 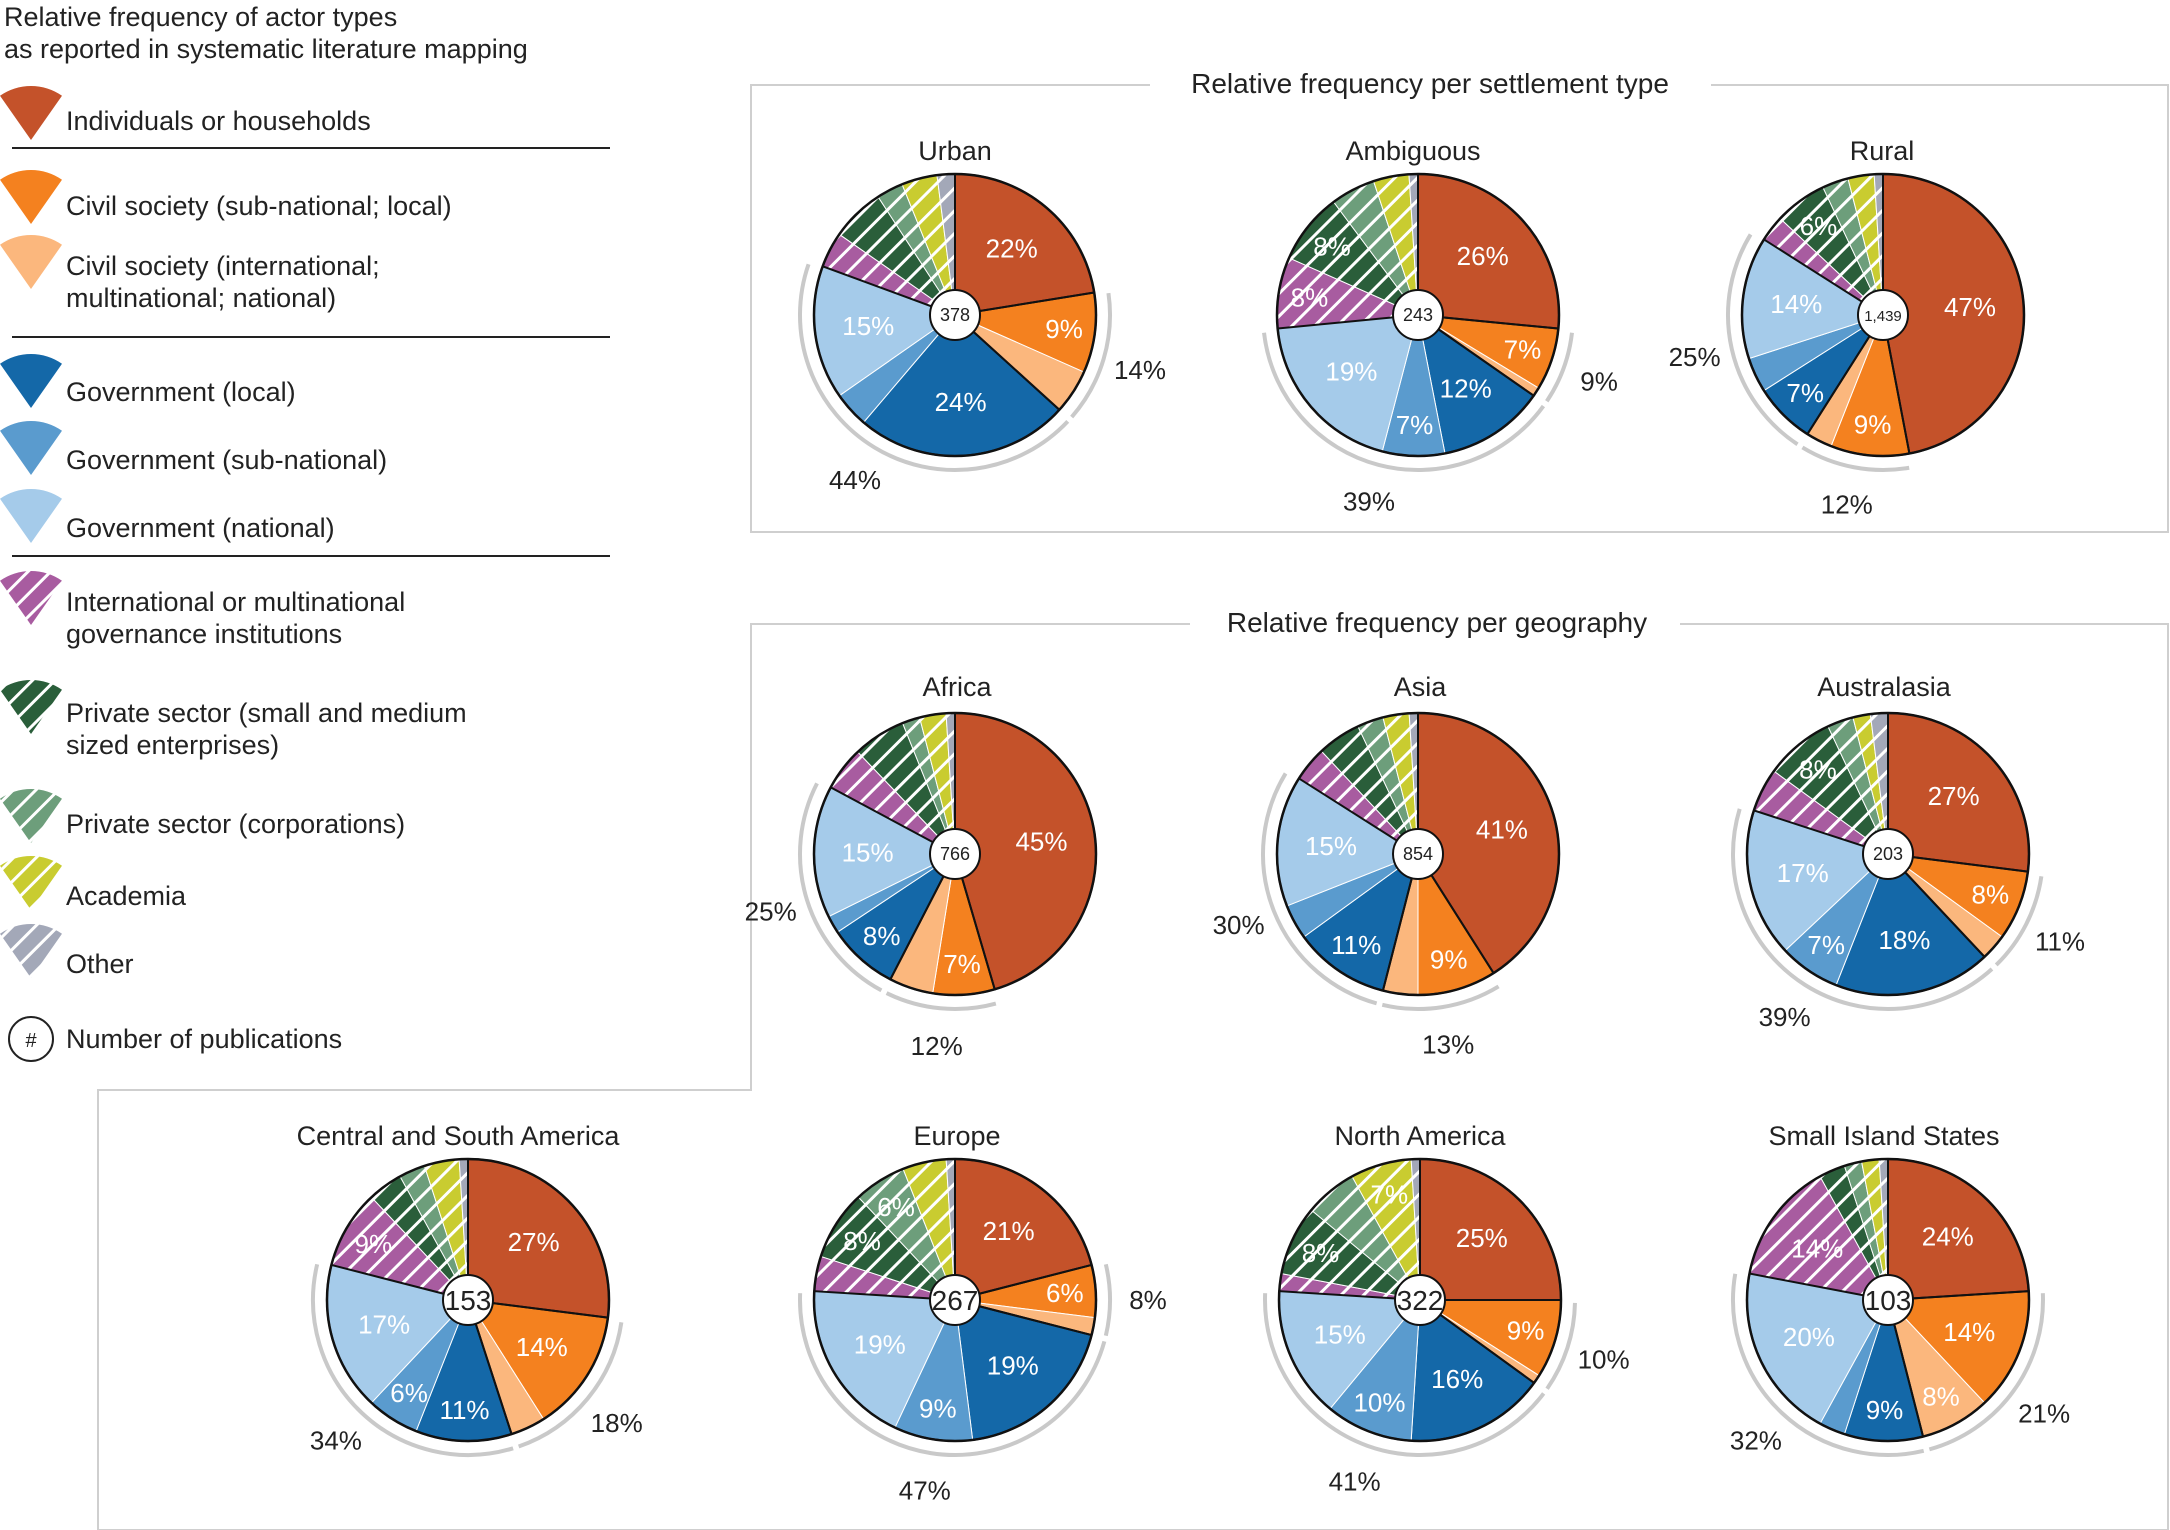 What do you see at coordinates (955, 854) in the screenshot?
I see `publication-count: 766` at bounding box center [955, 854].